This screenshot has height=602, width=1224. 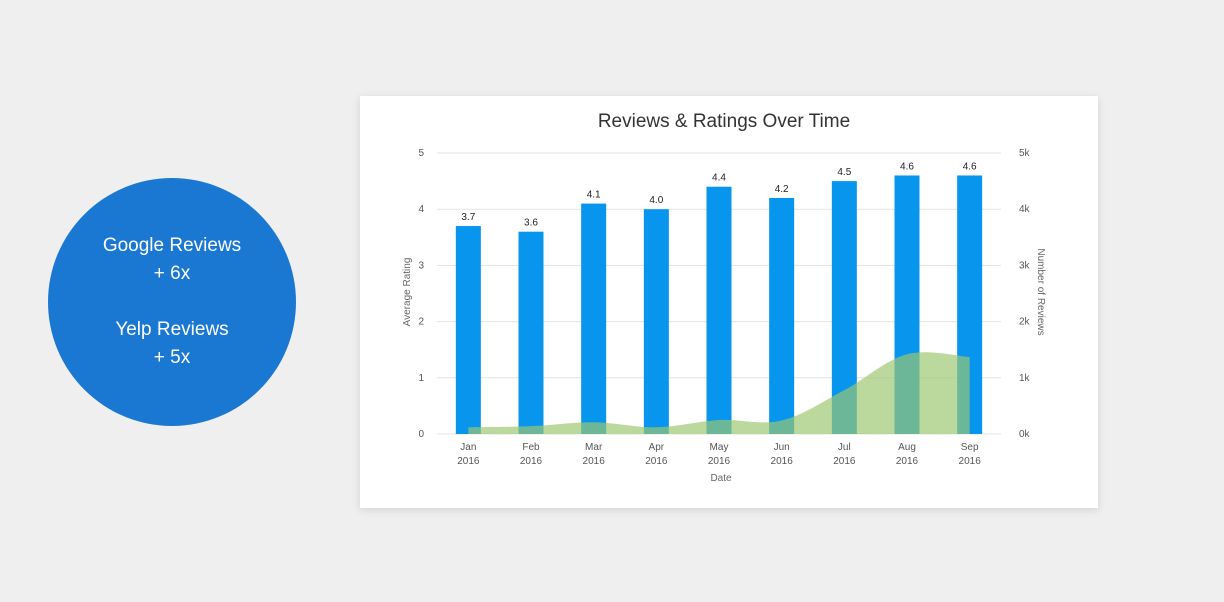 What do you see at coordinates (970, 447) in the screenshot?
I see `x-tick-label: Sep` at bounding box center [970, 447].